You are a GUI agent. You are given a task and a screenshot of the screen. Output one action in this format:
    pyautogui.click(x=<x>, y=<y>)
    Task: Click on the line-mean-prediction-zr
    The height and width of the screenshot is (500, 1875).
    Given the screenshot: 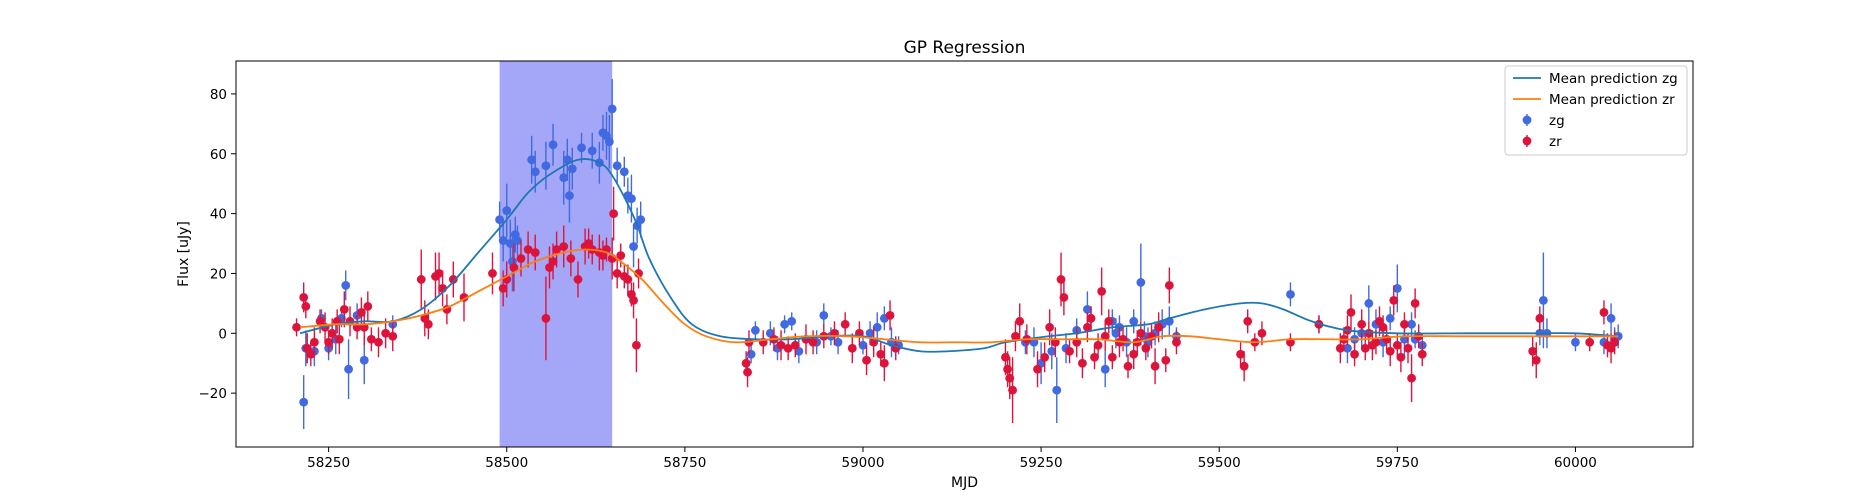 What is the action you would take?
    pyautogui.click(x=959, y=296)
    